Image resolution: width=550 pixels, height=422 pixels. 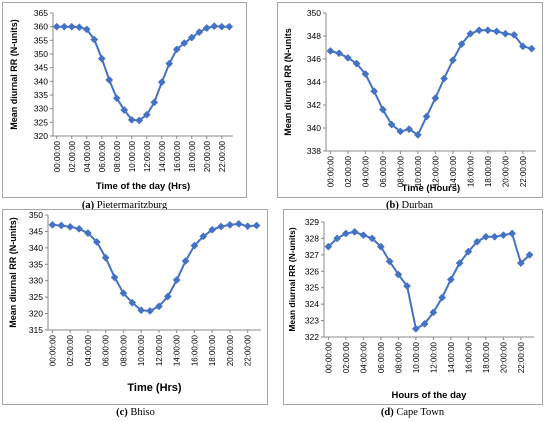 I want to click on y-tick-label: 315, so click(x=36, y=330).